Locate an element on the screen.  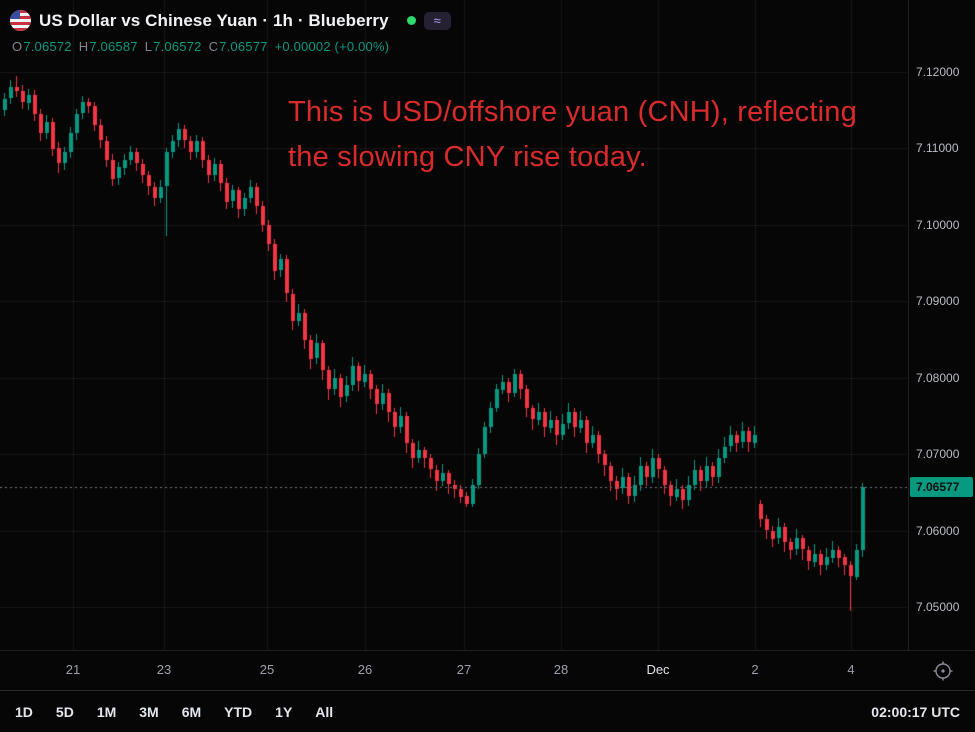
price-axis-label: 7.07000 is located at coordinates (938, 454).